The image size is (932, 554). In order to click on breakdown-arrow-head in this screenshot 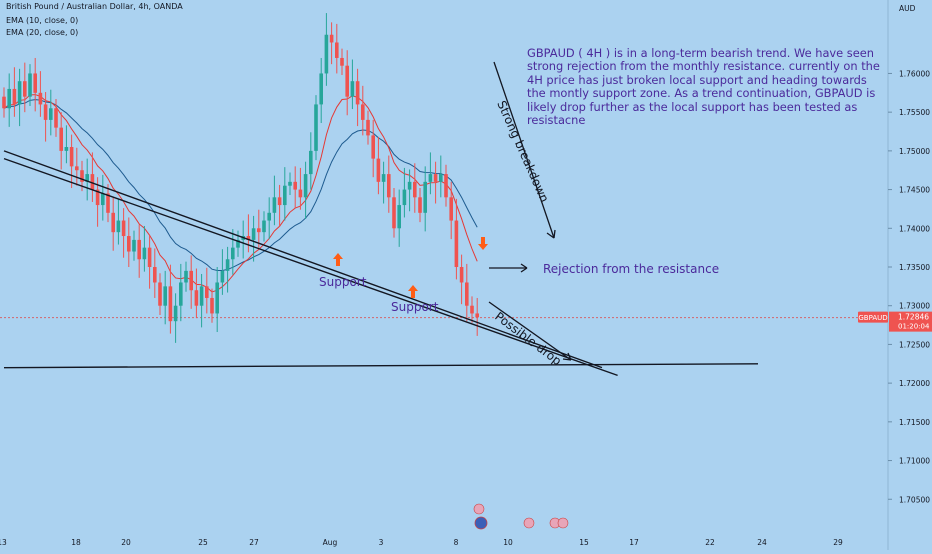, I will do `click(551, 234)`.